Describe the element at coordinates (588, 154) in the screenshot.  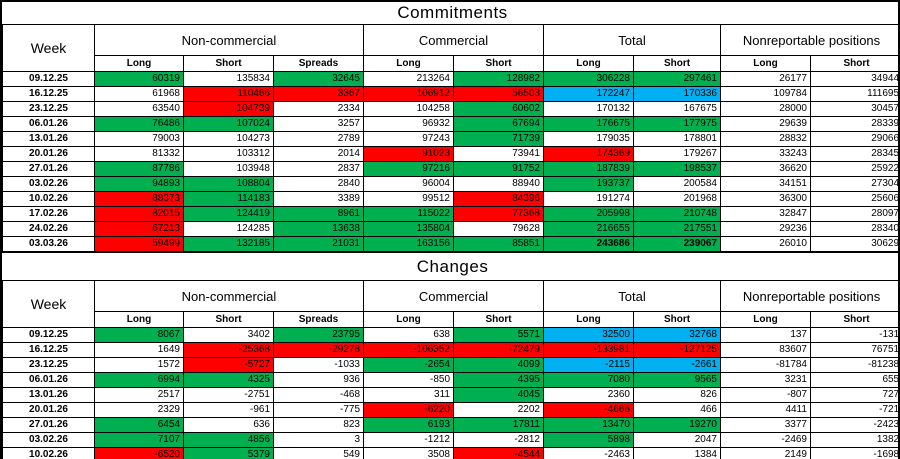
I see `value-cell: 174369` at that location.